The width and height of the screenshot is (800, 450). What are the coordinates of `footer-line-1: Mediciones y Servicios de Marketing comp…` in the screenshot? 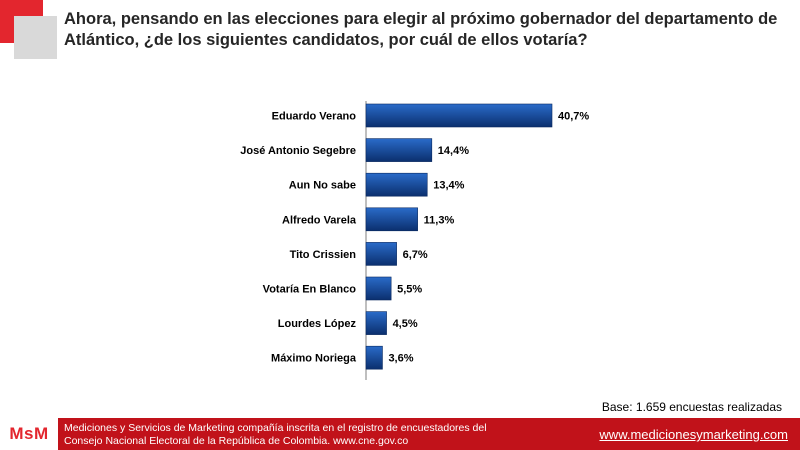 It's located at (275, 428).